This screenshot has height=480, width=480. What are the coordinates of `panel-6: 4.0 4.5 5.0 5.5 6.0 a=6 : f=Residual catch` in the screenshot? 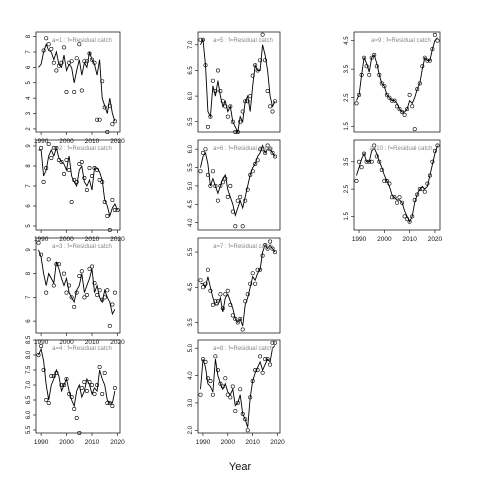 It's located at (234, 185).